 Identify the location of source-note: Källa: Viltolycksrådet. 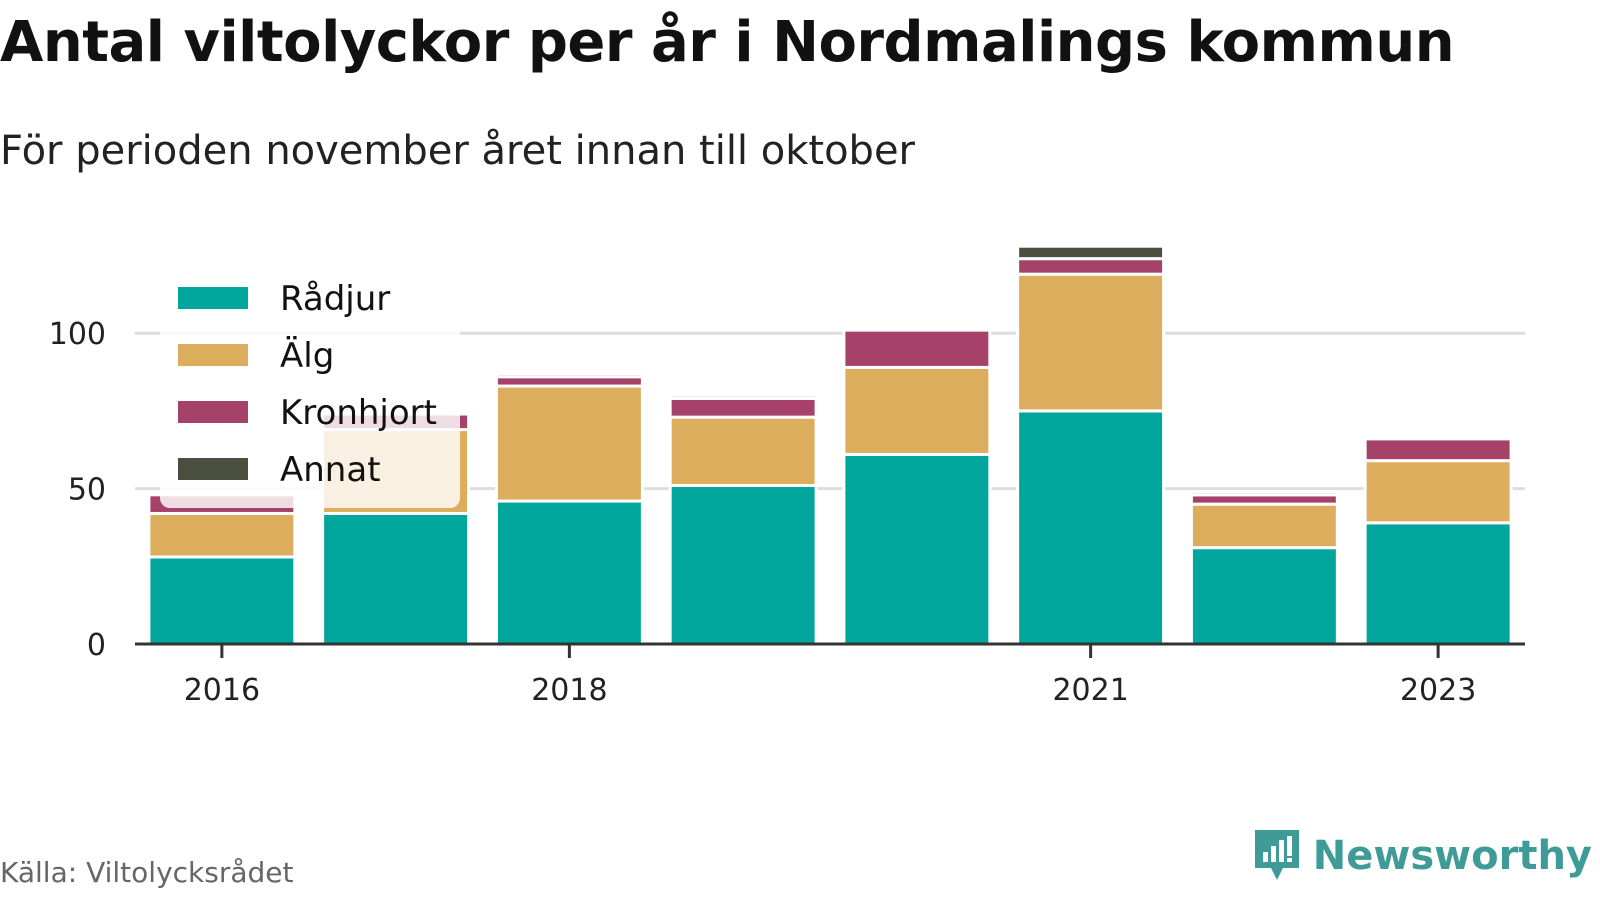
(147, 872).